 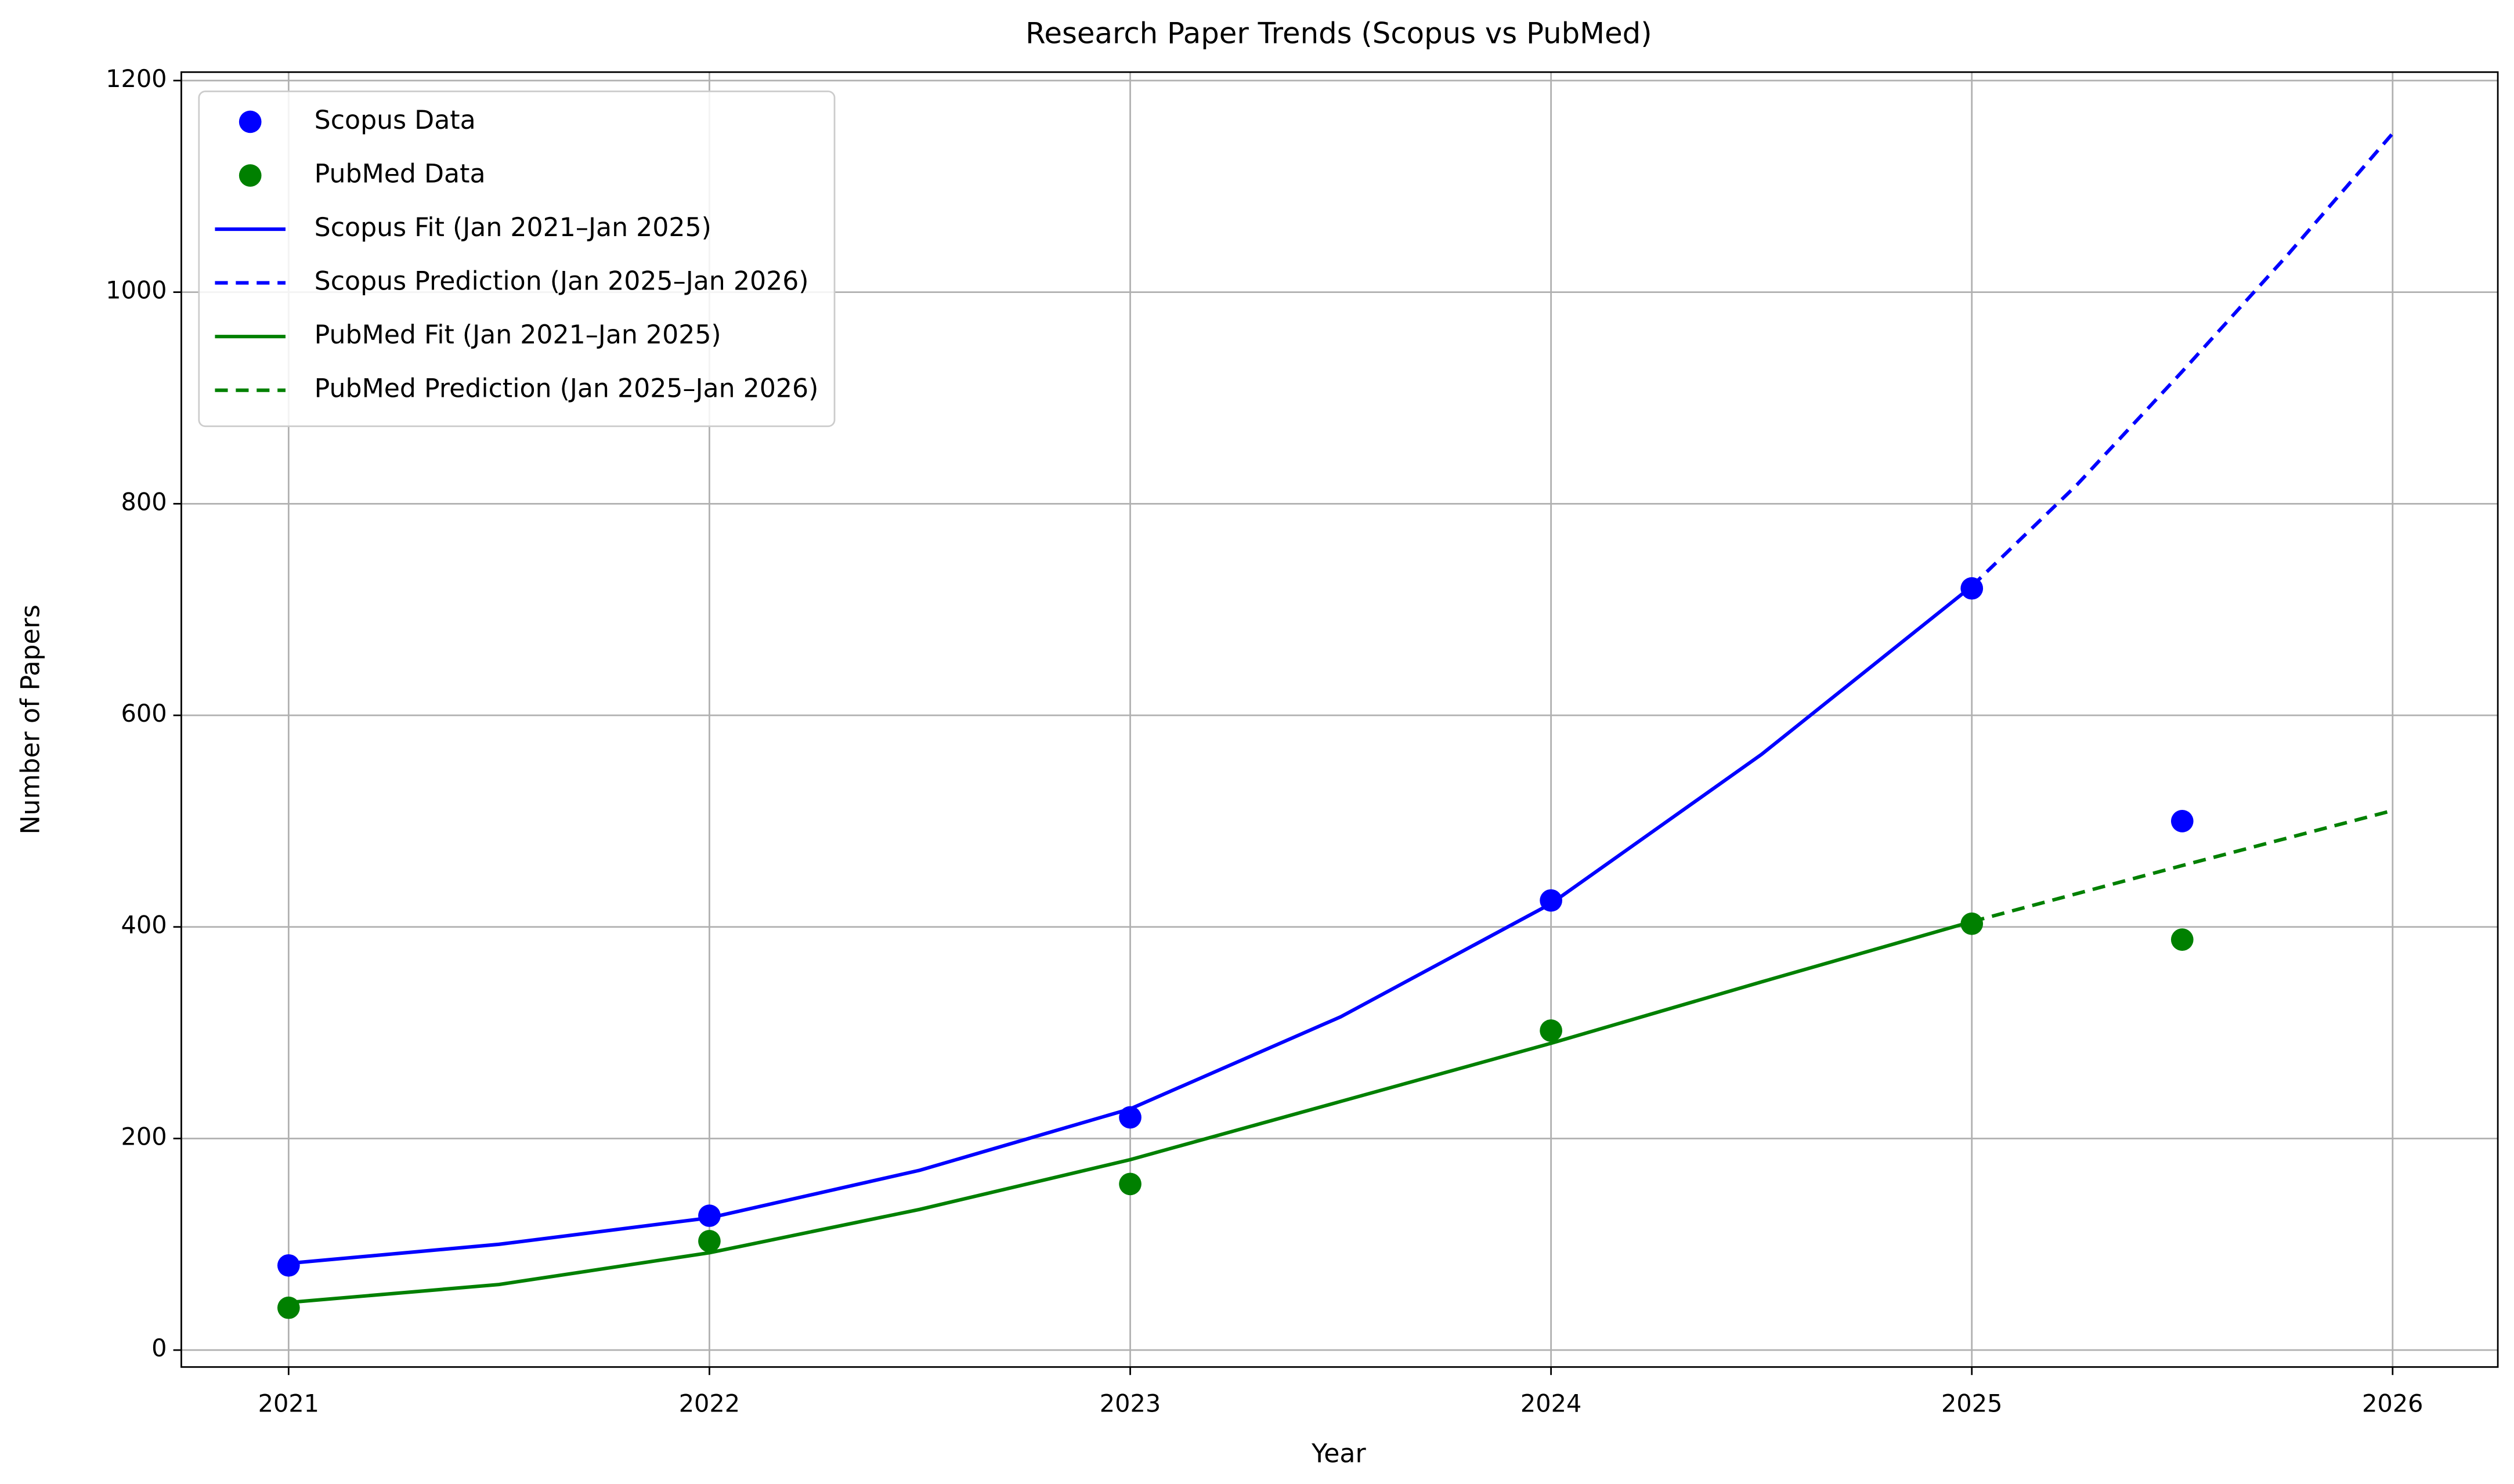 What do you see at coordinates (1130, 1404) in the screenshot?
I see `x-tick-label: 2023` at bounding box center [1130, 1404].